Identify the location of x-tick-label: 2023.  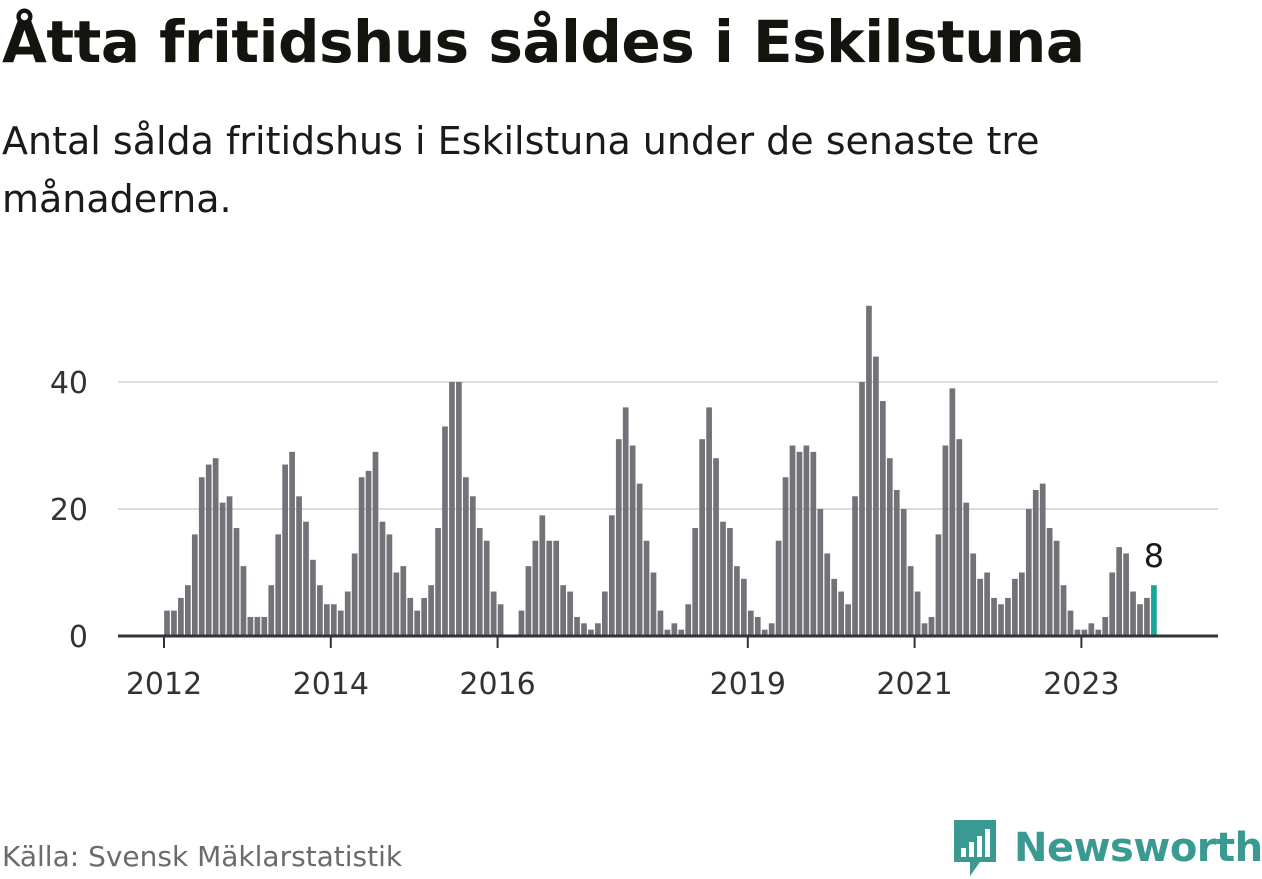
(1081, 684).